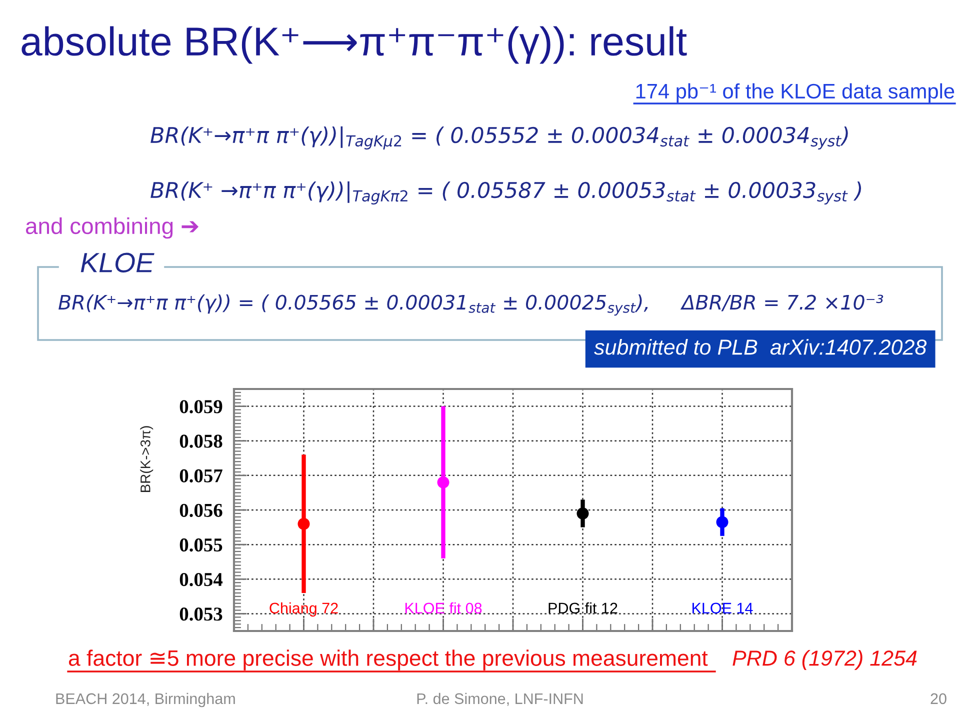 The height and width of the screenshot is (720, 960). Describe the element at coordinates (201, 407) in the screenshot. I see `y-tick-label: 0.059` at that location.